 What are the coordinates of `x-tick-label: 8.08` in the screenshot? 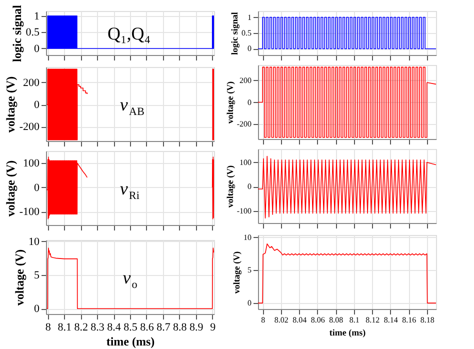 It's located at (336, 320).